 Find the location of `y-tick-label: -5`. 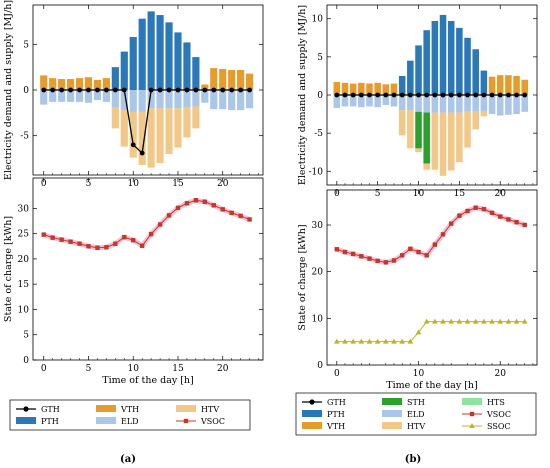

y-tick-label: -5 is located at coordinates (24, 137).